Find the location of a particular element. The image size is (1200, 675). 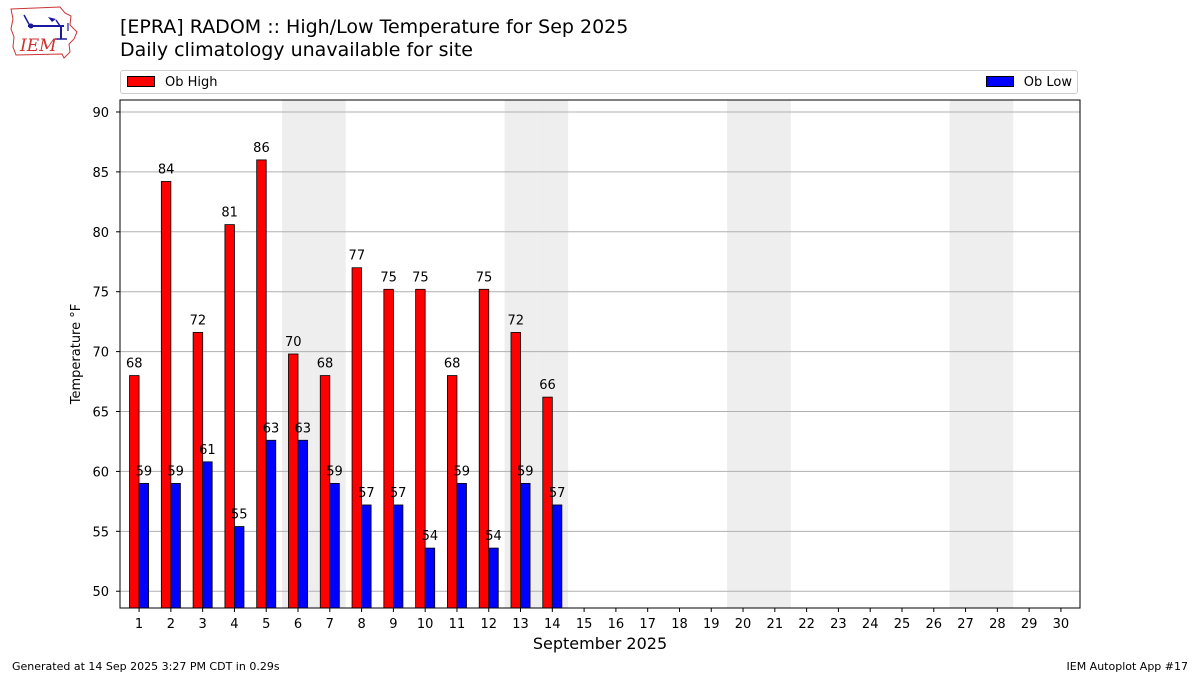

x-tick-label: 16 is located at coordinates (616, 624).